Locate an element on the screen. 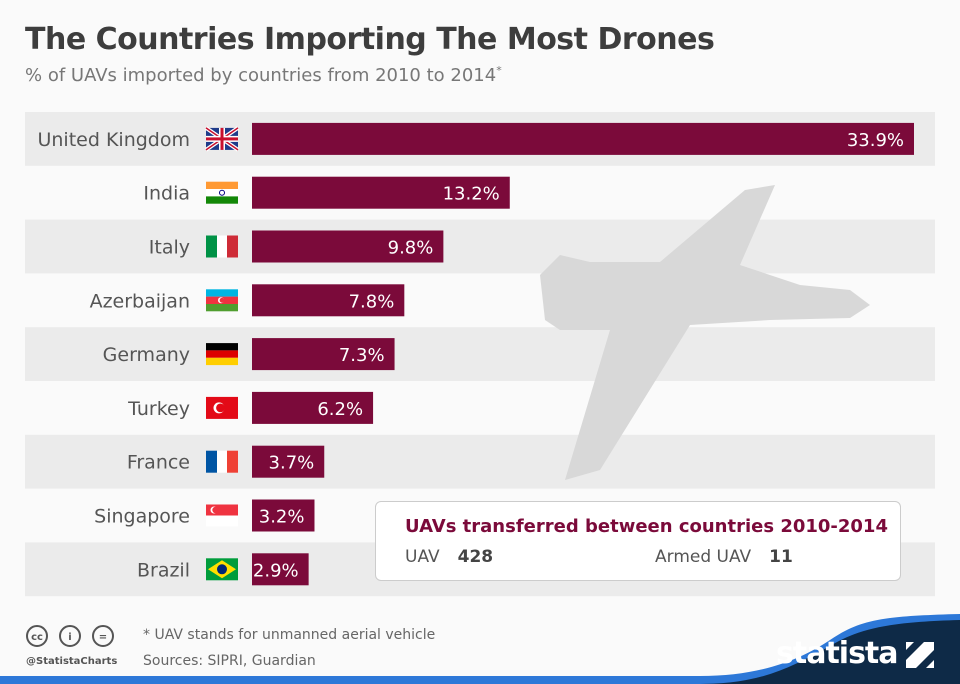  twitter-handle: @StatistaCharts is located at coordinates (72, 661).